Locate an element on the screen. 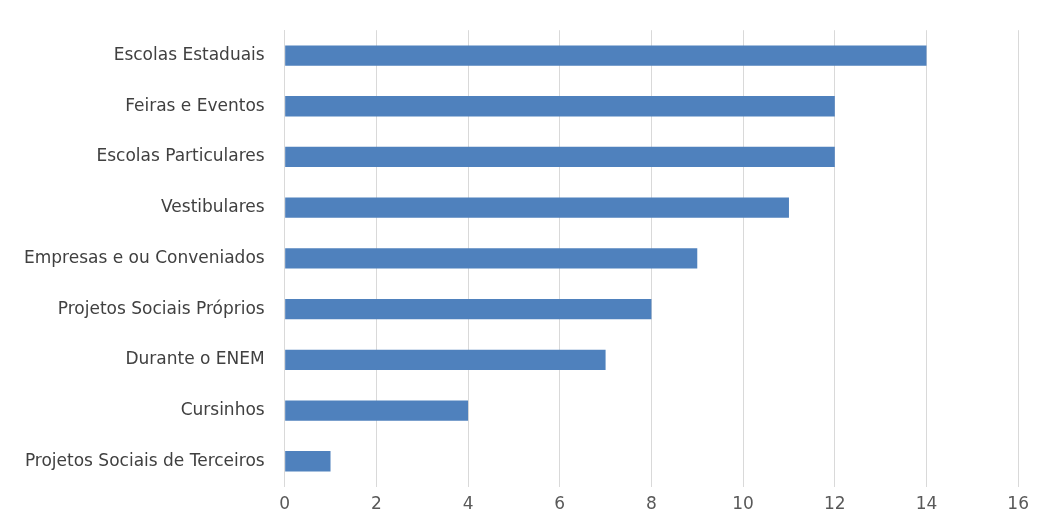 The width and height of the screenshot is (1037, 523). x-tick-label: 12 is located at coordinates (834, 503).